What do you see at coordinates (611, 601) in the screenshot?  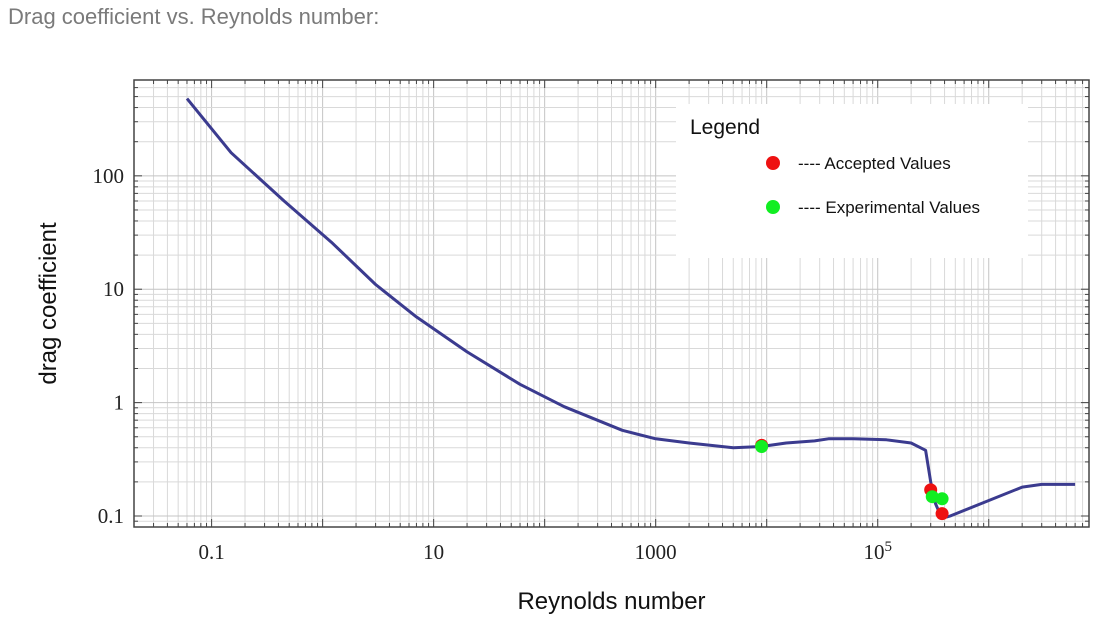 I see `x-axis-title: Reynolds number` at bounding box center [611, 601].